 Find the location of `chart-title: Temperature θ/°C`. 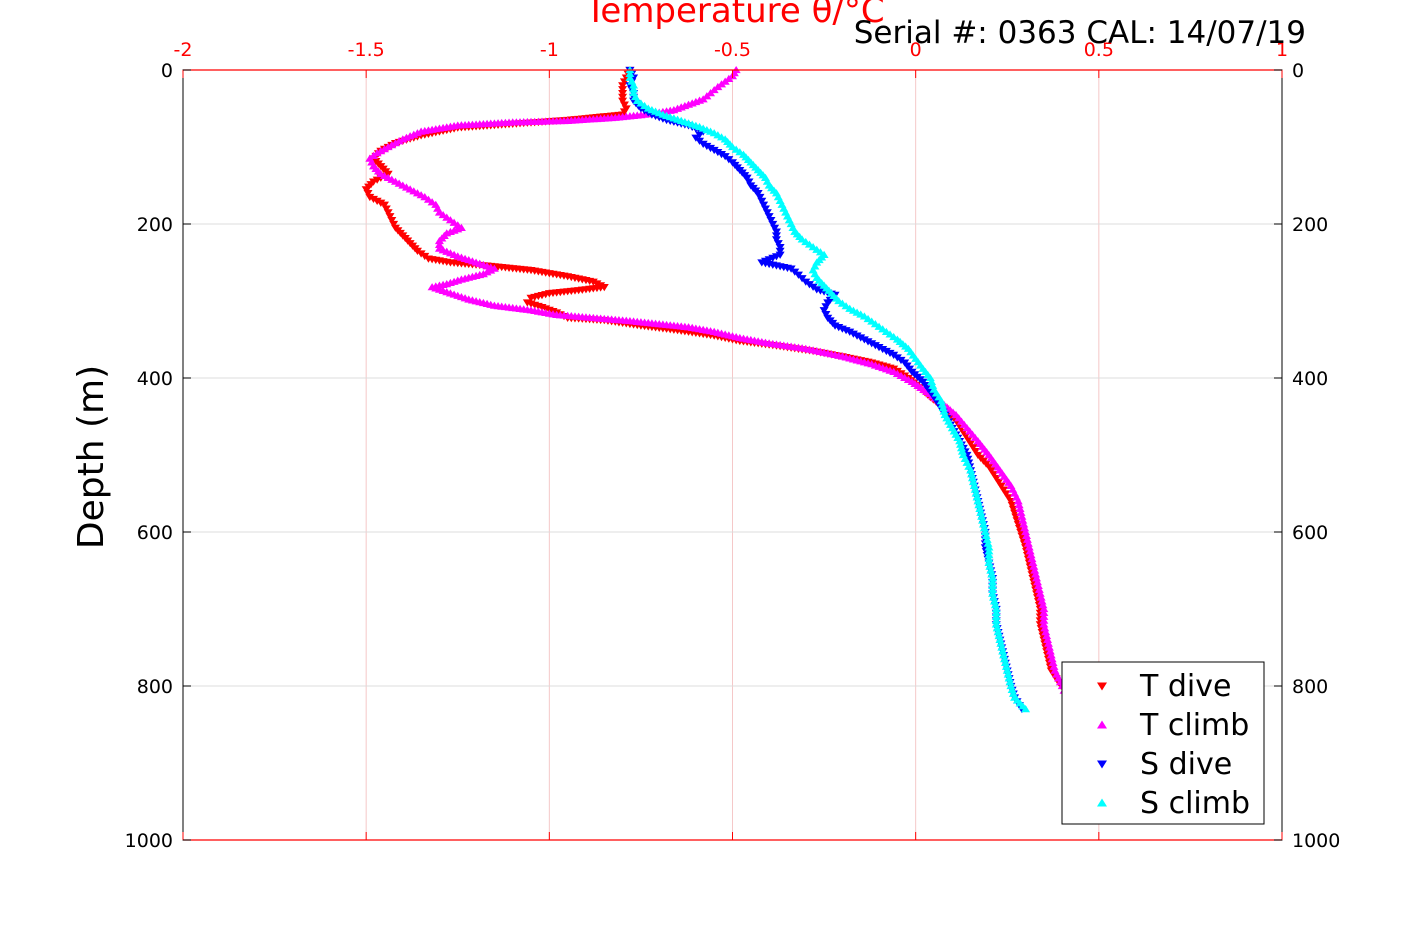

chart-title: Temperature θ/°C is located at coordinates (734, 15).